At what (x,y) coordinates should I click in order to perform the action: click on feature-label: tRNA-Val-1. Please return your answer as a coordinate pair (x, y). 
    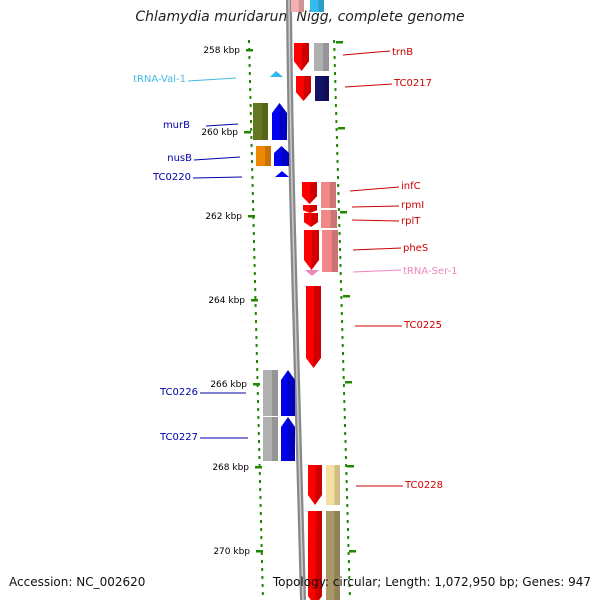
    Looking at the image, I should click on (159, 79).